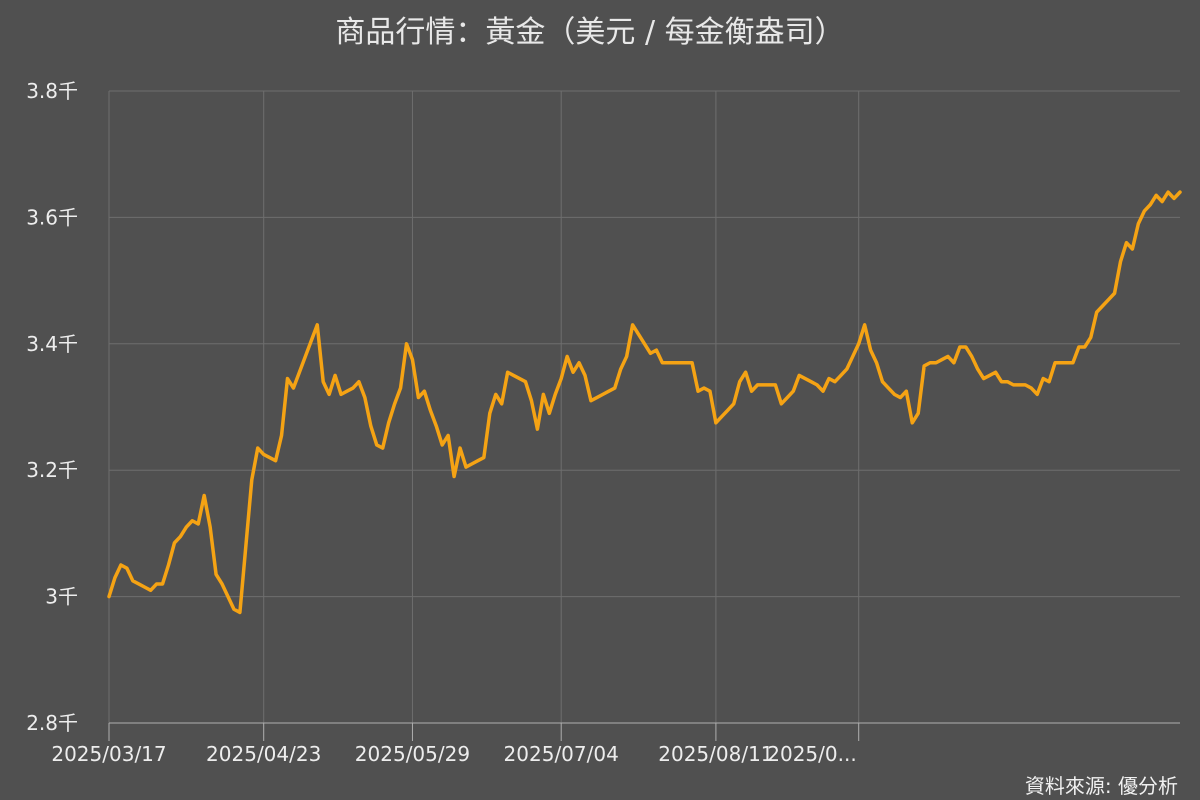  I want to click on y-tick-label: 3.8千, so click(52, 91).